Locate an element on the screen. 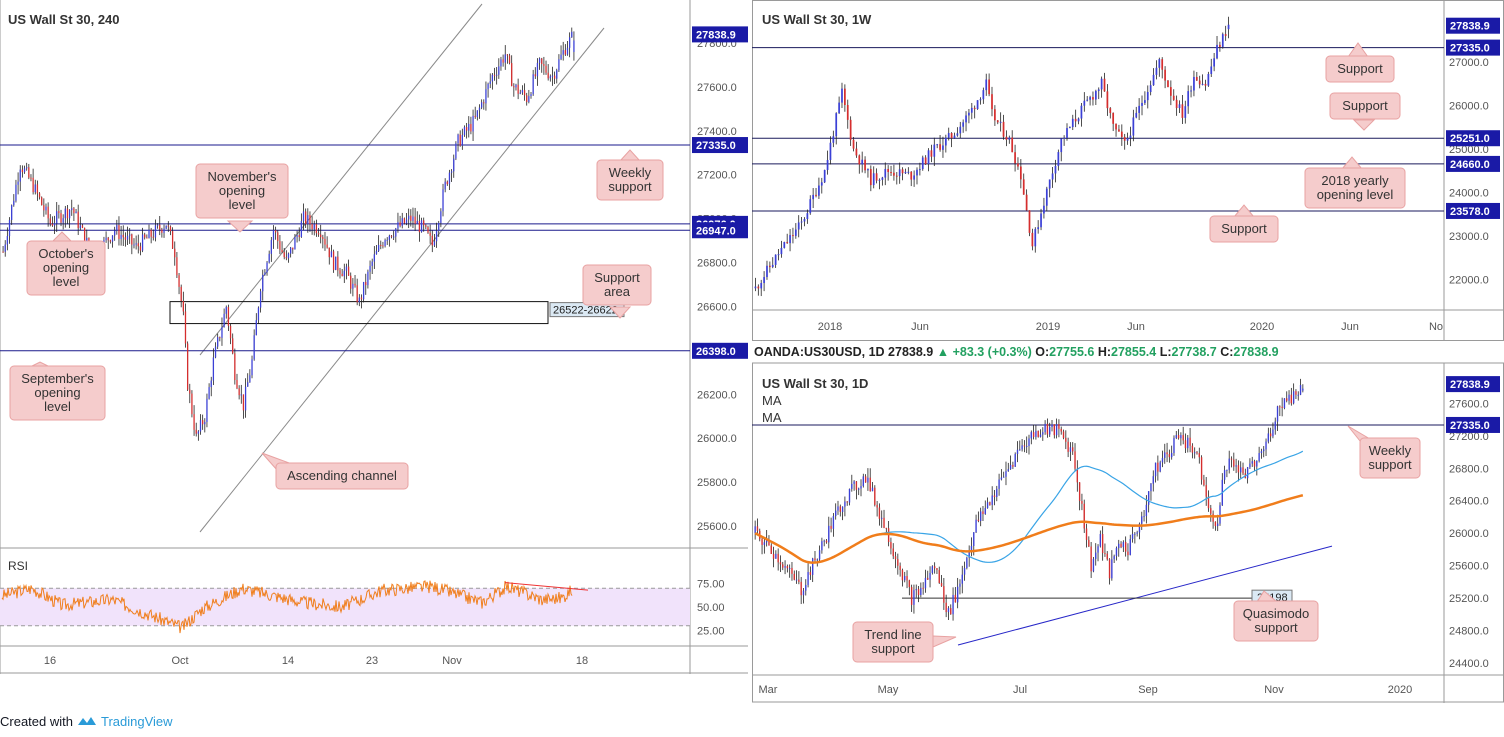 This screenshot has height=737, width=1504. callout-november-open-text: November's is located at coordinates (242, 176).